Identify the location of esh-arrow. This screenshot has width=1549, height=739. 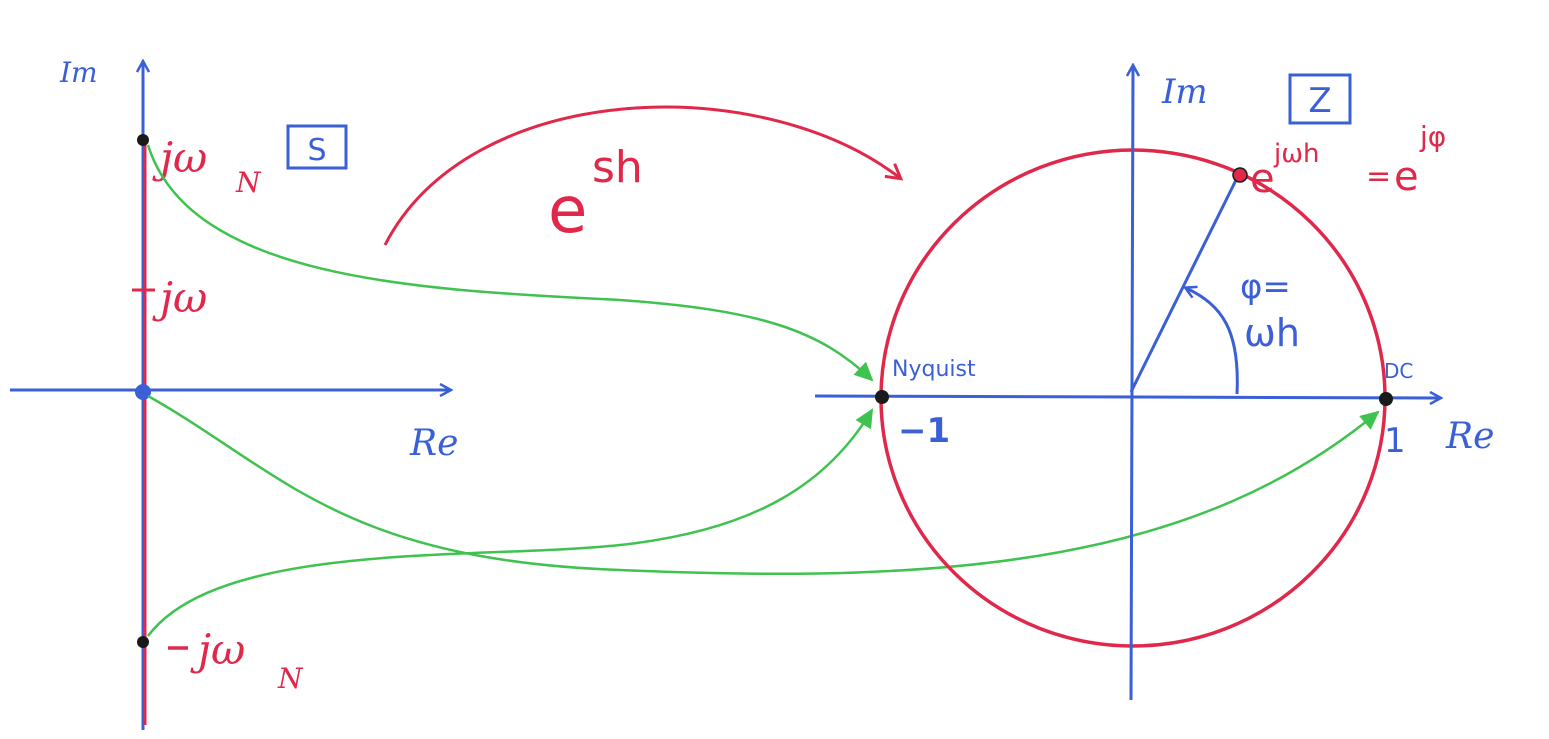
(641, 175).